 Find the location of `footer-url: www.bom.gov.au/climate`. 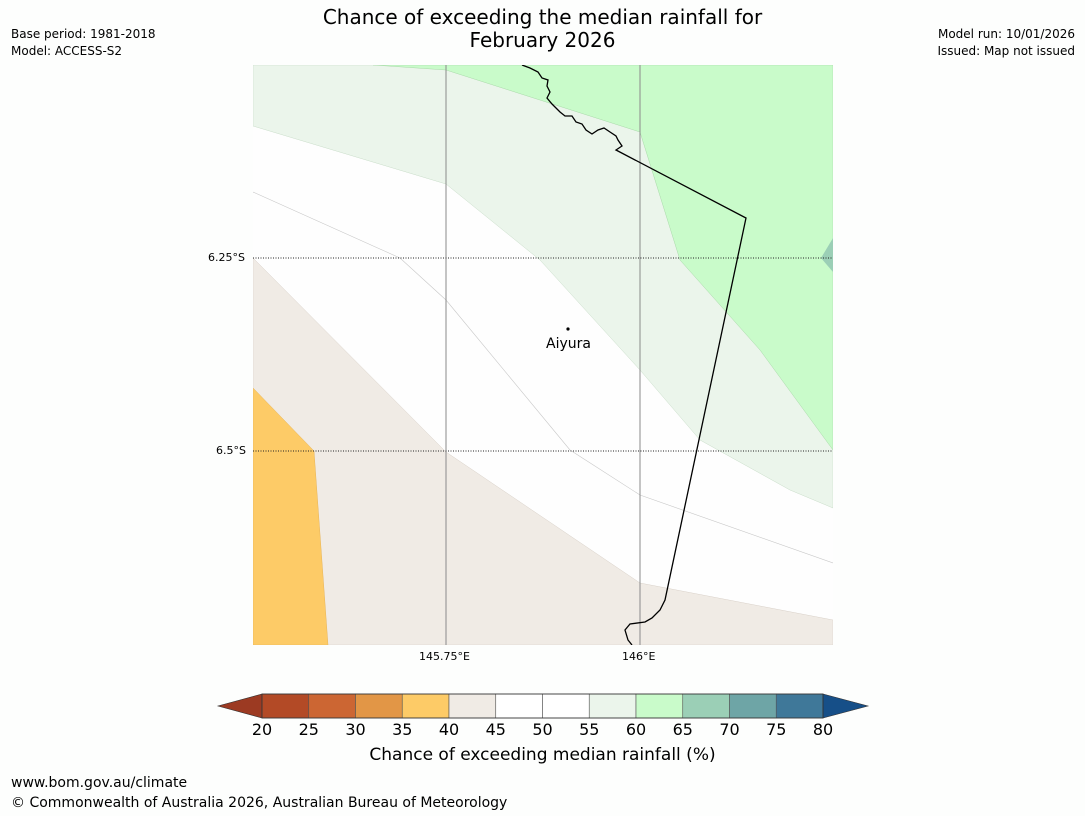

footer-url: www.bom.gov.au/climate is located at coordinates (99, 783).